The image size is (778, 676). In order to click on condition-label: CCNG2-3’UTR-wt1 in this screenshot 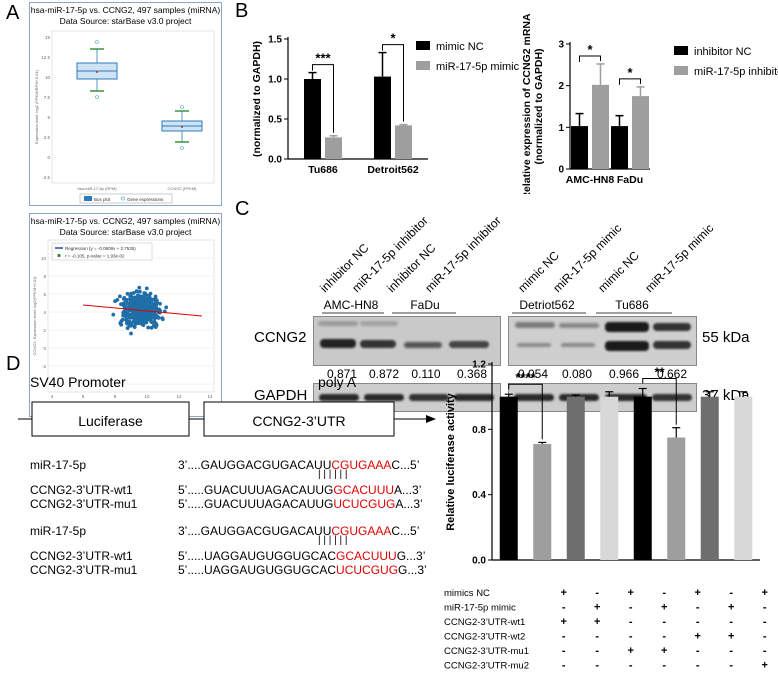, I will do `click(484, 622)`.